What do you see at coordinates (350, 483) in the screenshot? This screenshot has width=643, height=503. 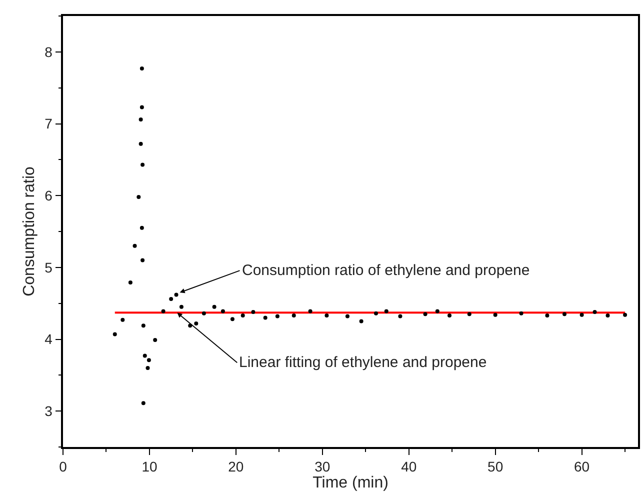 I see `x-axis-title: Time (min)` at bounding box center [350, 483].